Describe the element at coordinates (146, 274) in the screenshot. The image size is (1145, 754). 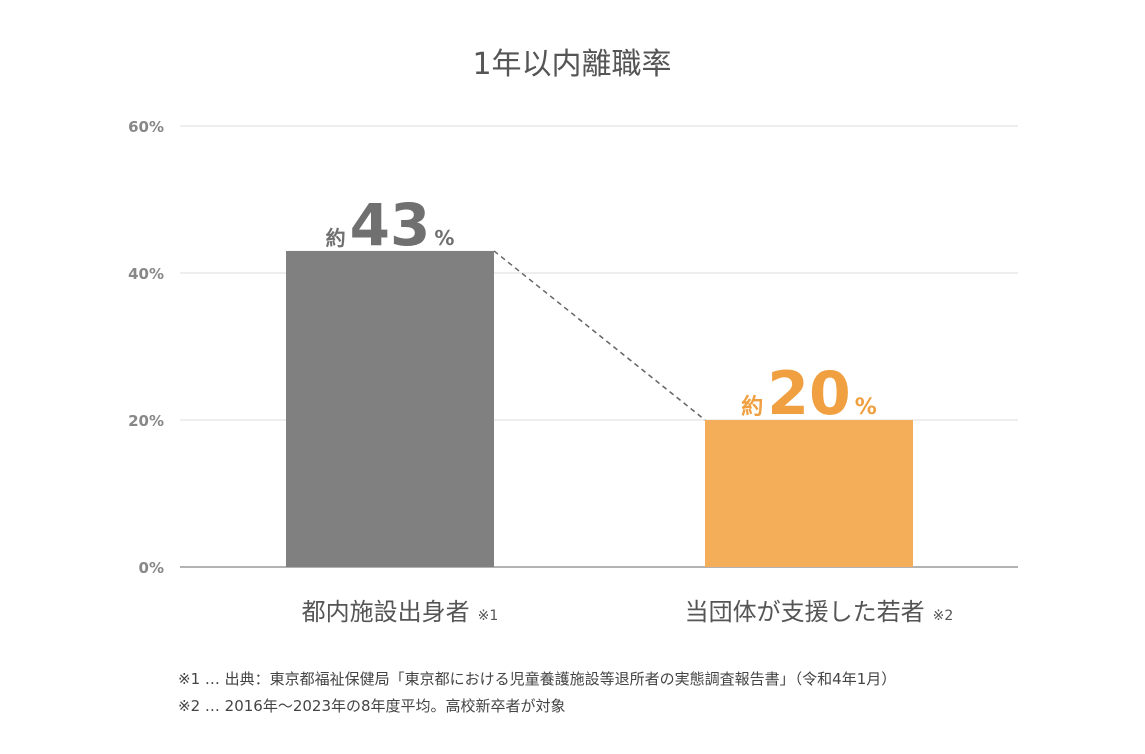
I see `y-tick-label: 40%` at that location.